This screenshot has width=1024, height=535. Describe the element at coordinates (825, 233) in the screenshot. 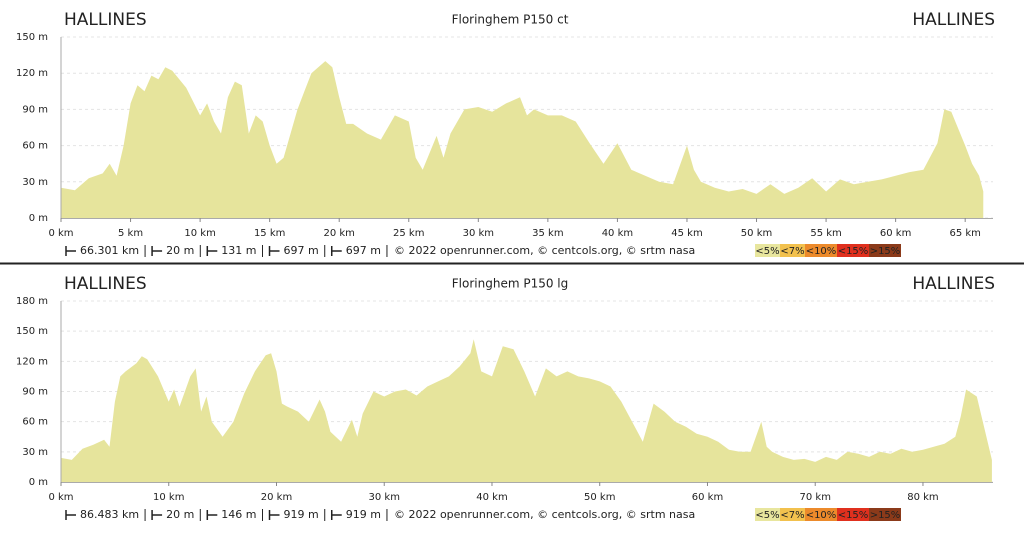

I see `x-tick-label: 55 km` at that location.